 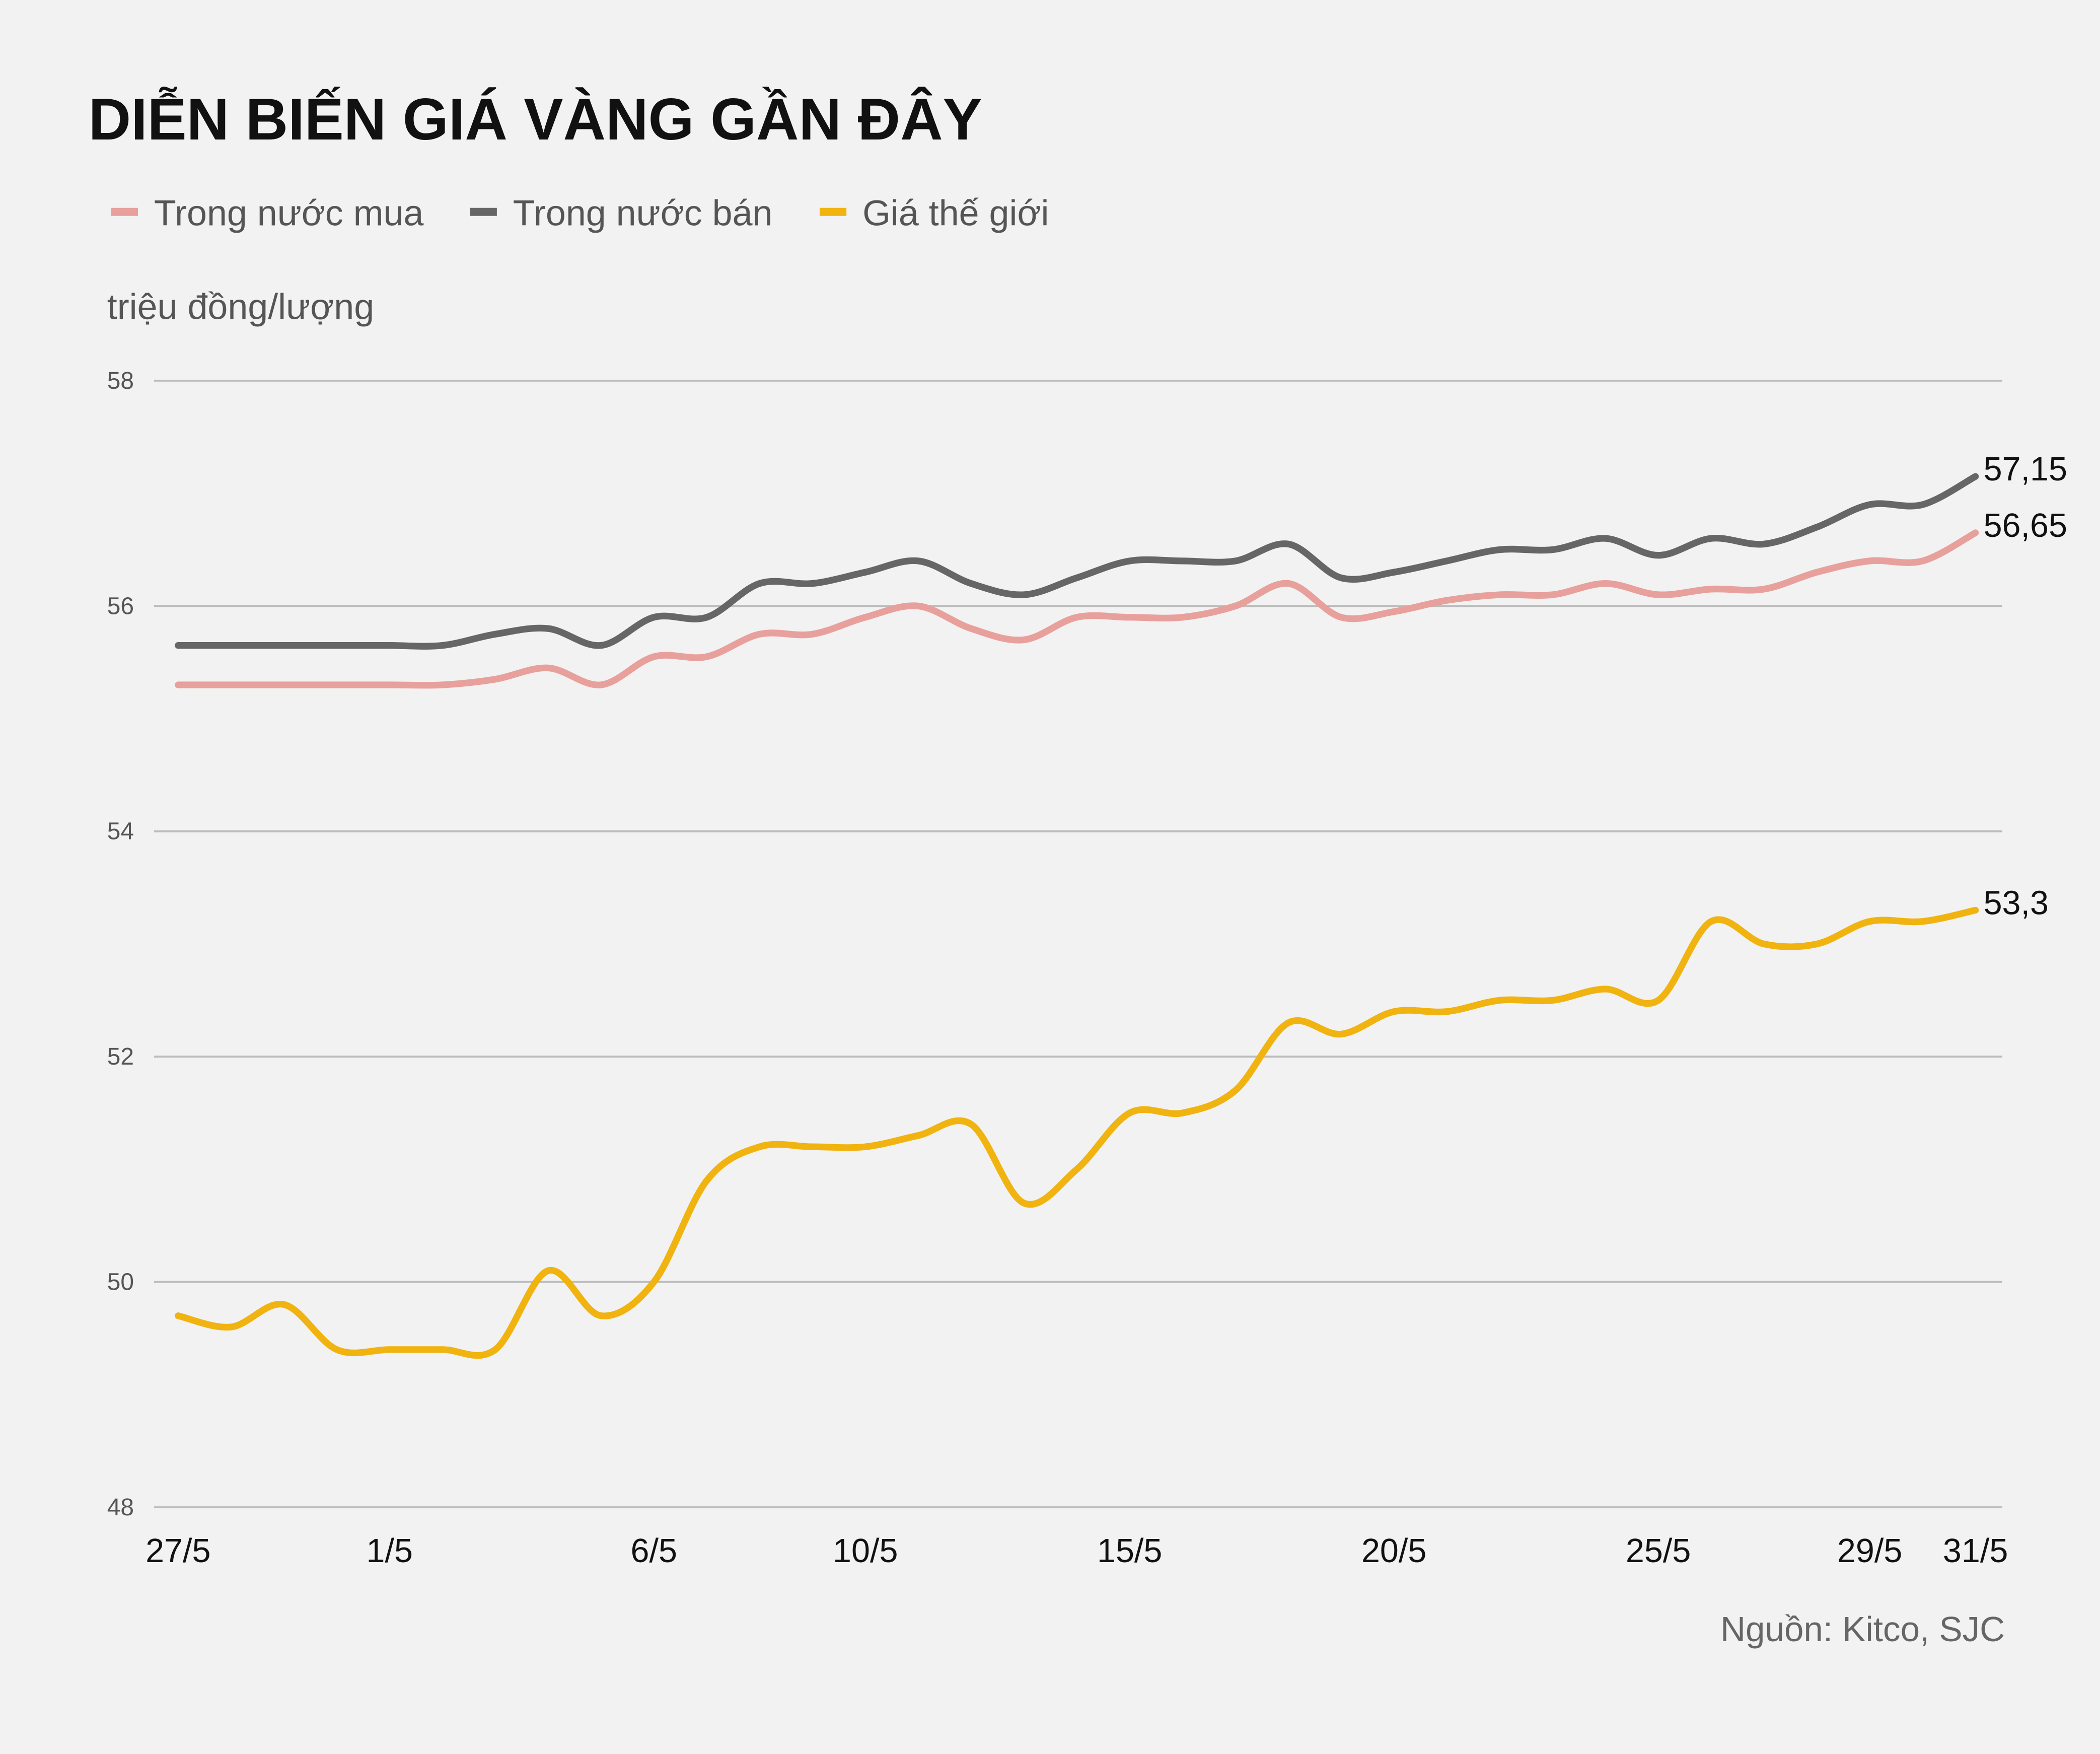 I want to click on y-tick-label: 48, so click(x=120, y=1507).